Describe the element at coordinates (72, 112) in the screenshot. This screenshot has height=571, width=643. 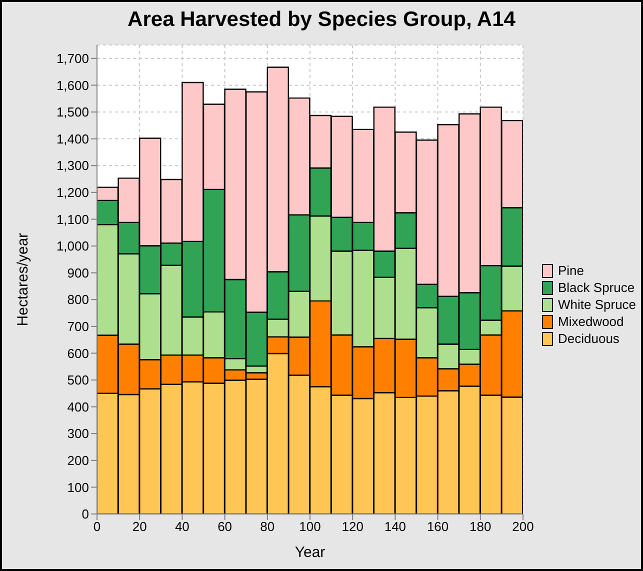
I see `y-tick-label: 1,500` at that location.